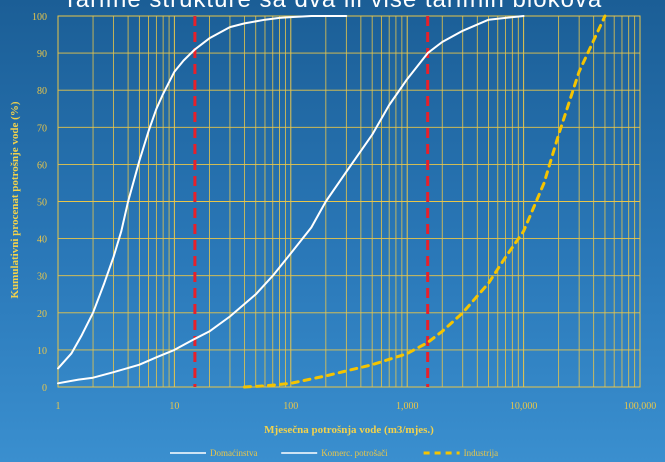  I want to click on legend-label: Domaćinstva, so click(234, 453).